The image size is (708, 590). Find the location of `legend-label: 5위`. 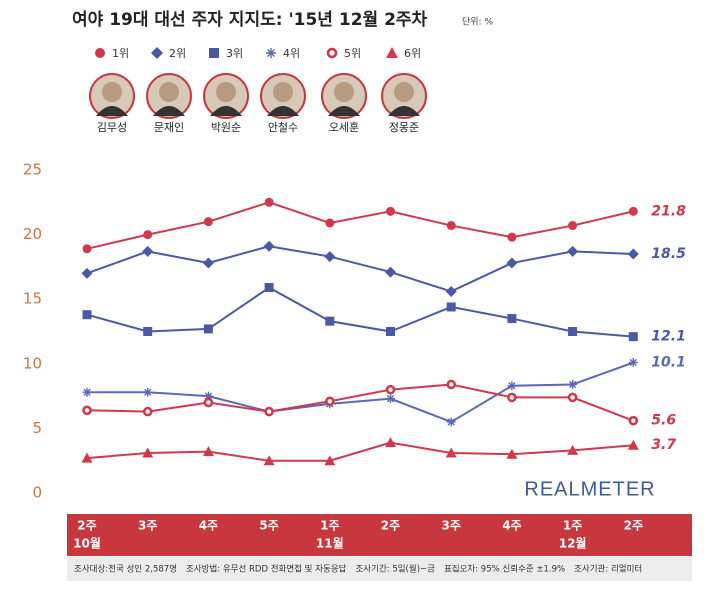

legend-label: 5위 is located at coordinates (352, 53).